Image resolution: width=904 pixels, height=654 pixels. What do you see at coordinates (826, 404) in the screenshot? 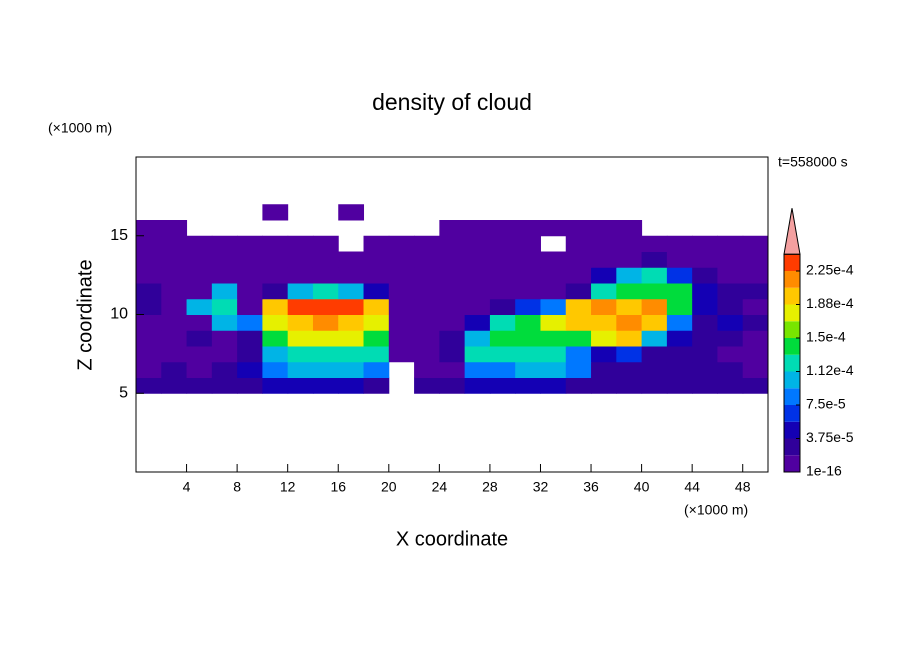
I see `colorbar-label: 7.5e-5` at bounding box center [826, 404].